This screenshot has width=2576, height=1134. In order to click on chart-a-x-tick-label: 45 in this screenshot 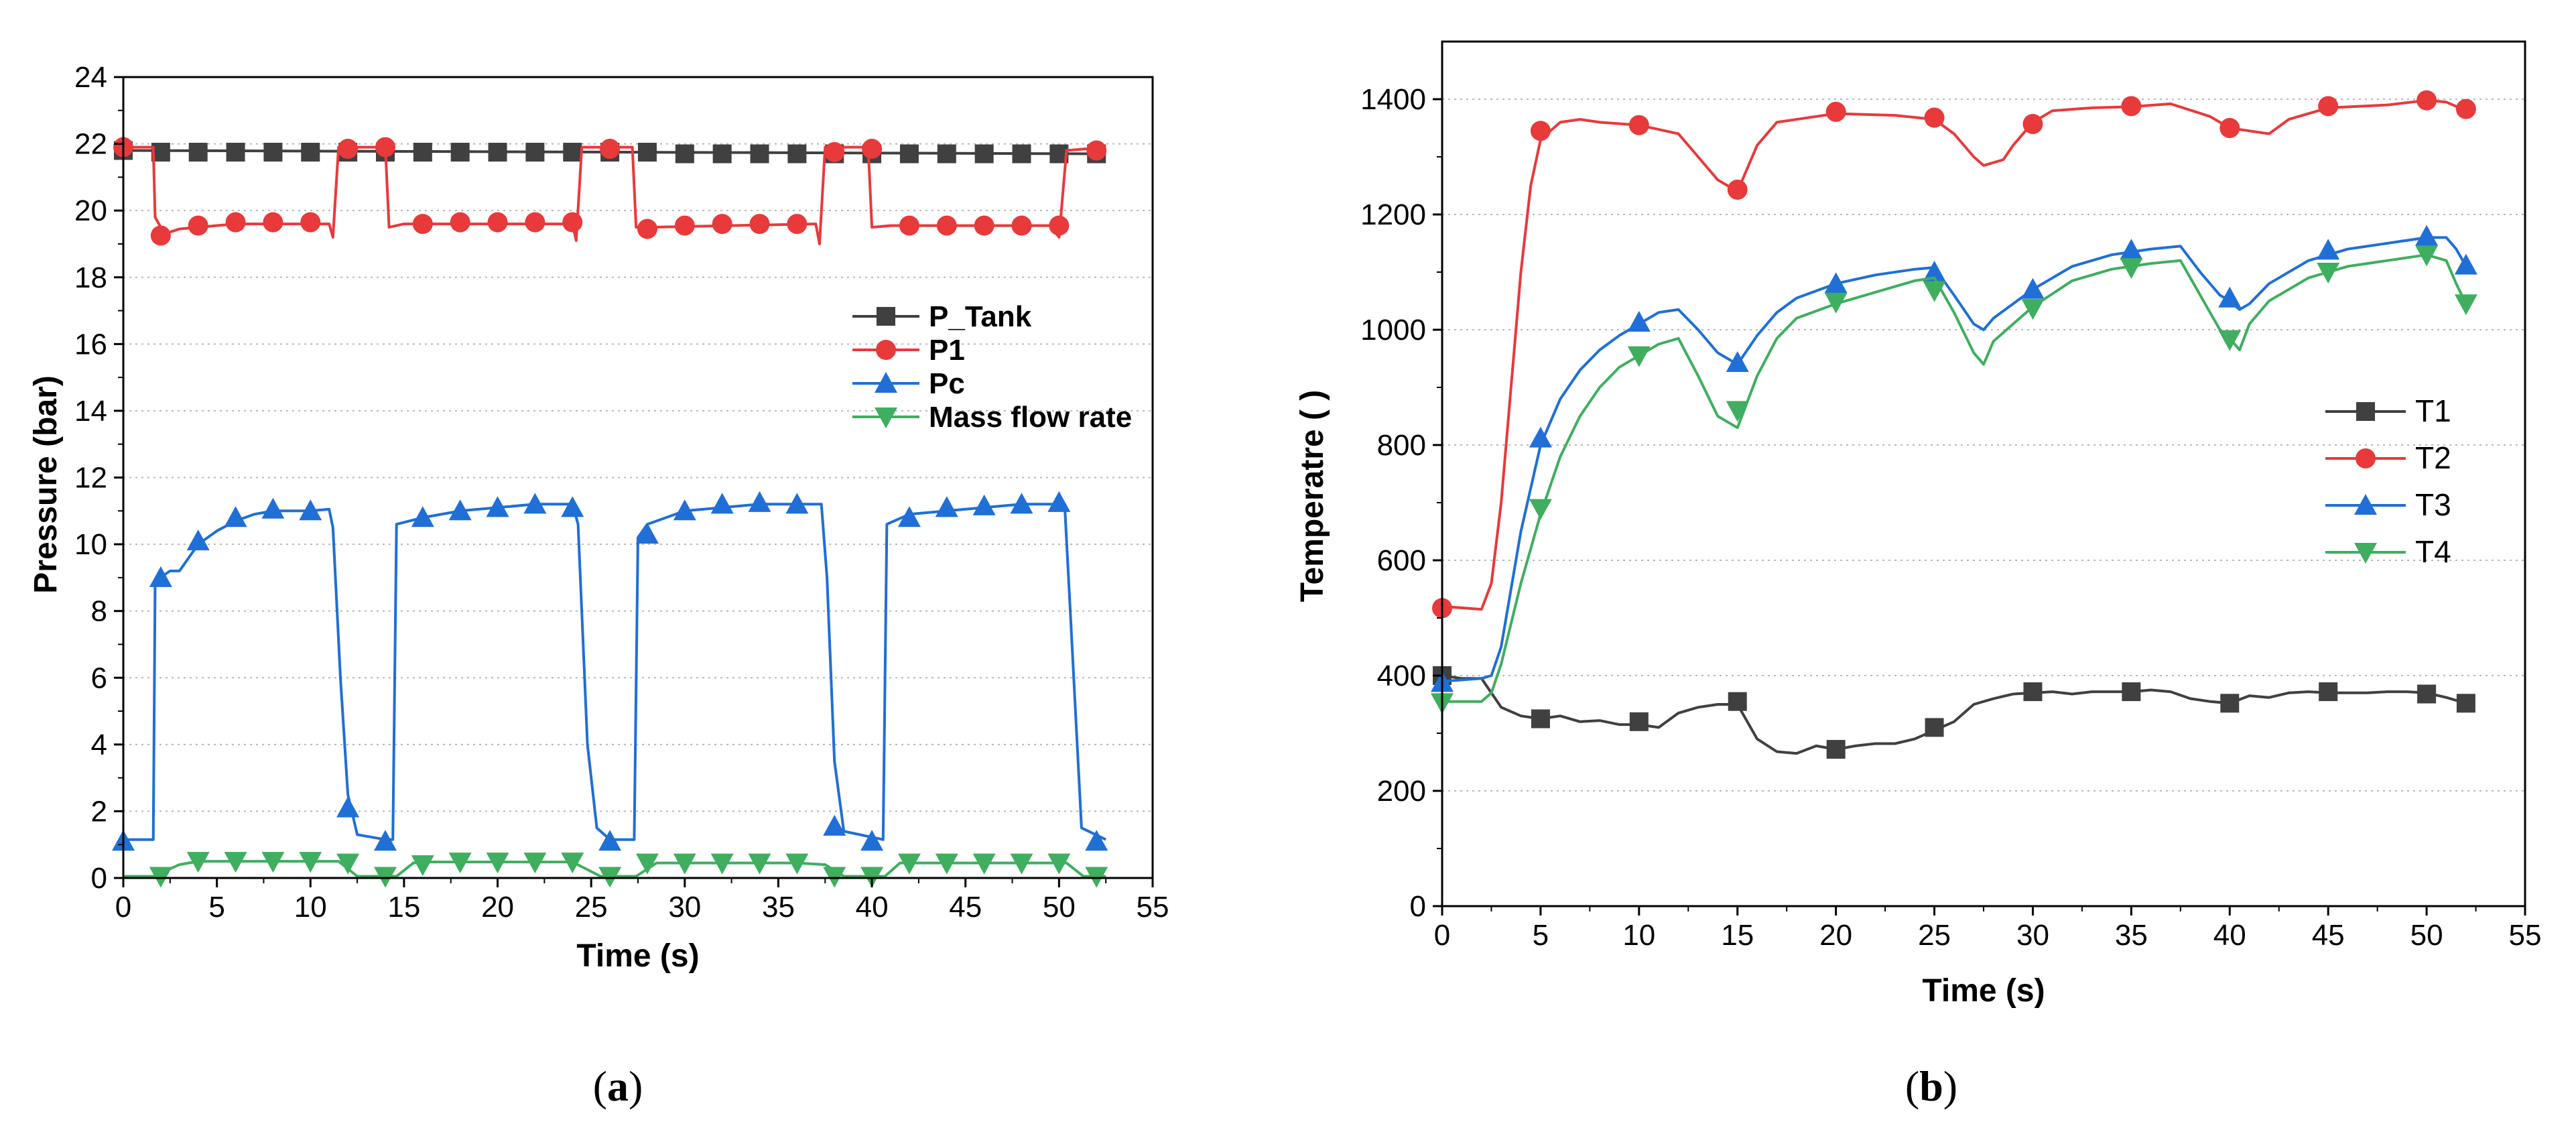, I will do `click(965, 907)`.